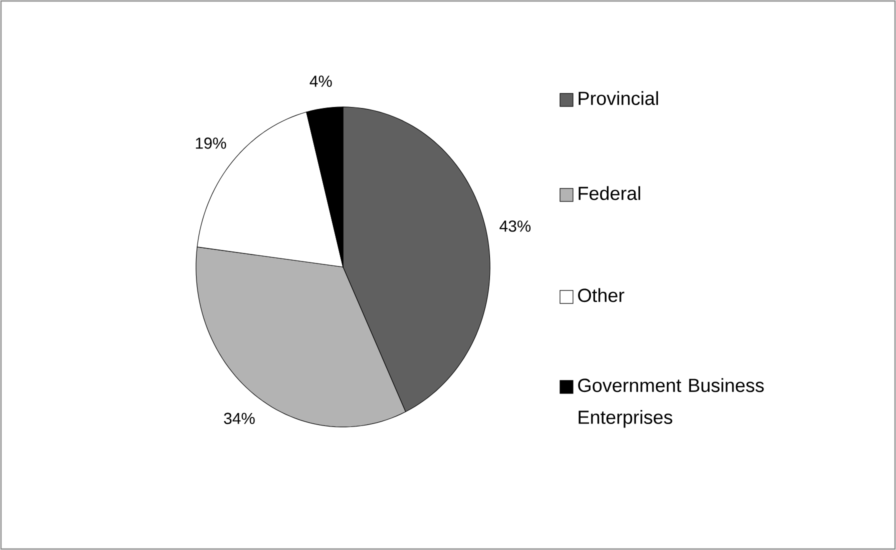 This screenshot has height=550, width=896. Describe the element at coordinates (671, 403) in the screenshot. I see `legend-label: Government Business Enterprises` at that location.